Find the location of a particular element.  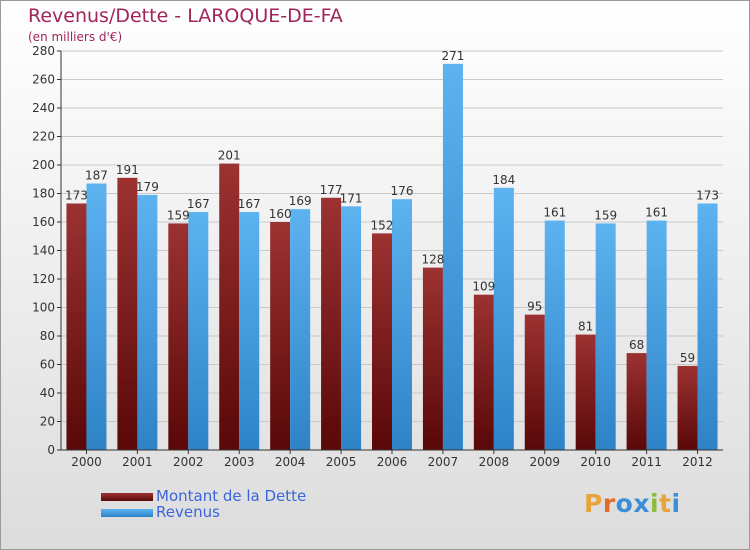

legend-label-revenus: Revenus is located at coordinates (188, 512).